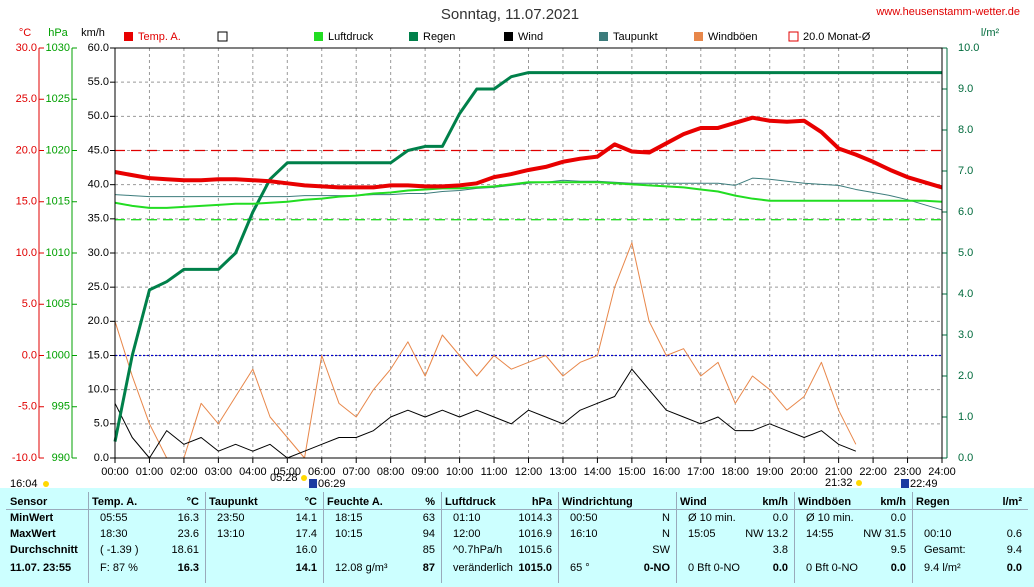  I want to click on event-time: 06:29, so click(332, 483).